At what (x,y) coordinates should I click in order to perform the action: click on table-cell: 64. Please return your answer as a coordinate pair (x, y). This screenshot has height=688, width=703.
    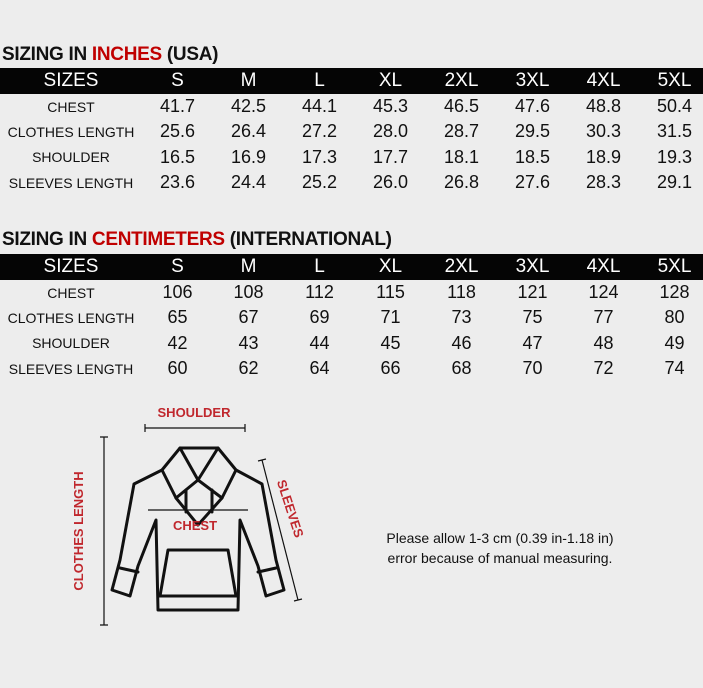
    Looking at the image, I should click on (319, 368).